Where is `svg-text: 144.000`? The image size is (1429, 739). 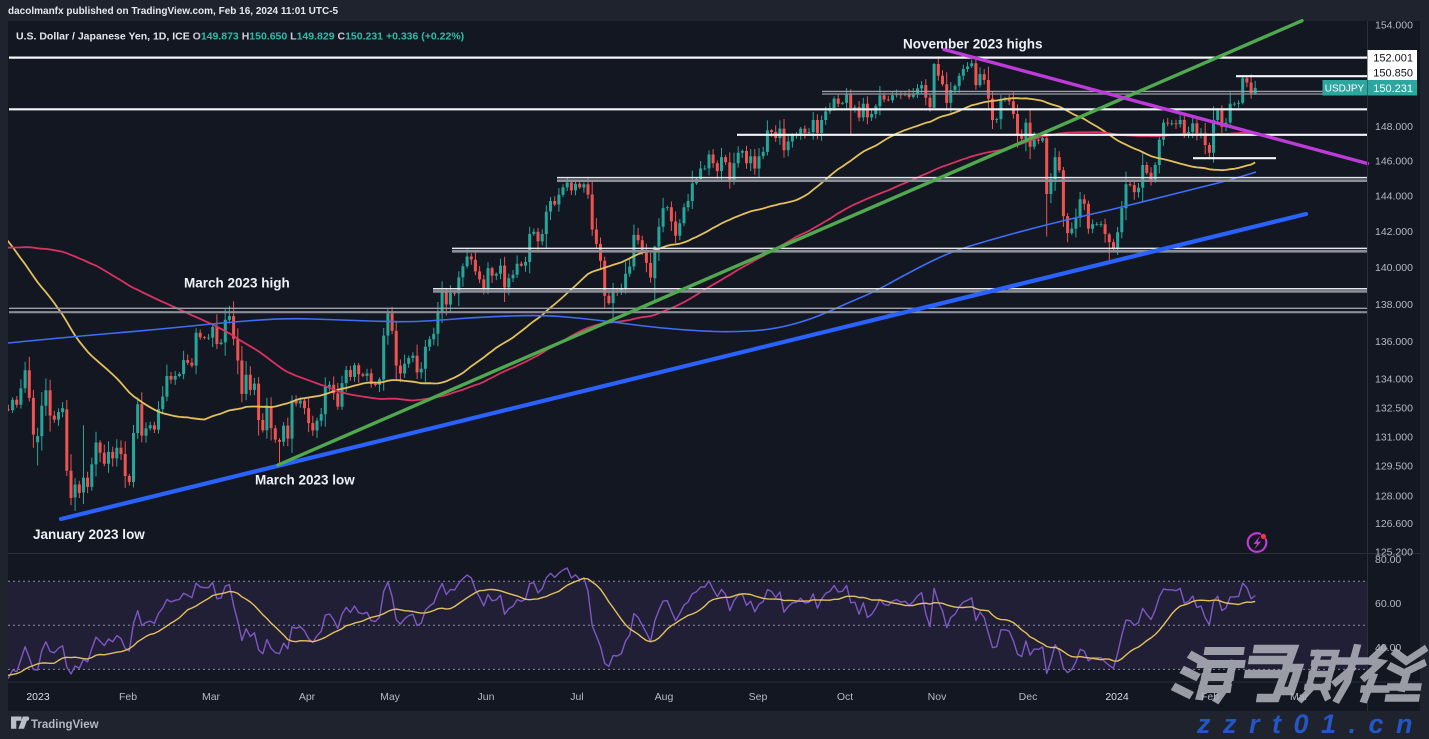 svg-text: 144.000 is located at coordinates (1394, 197).